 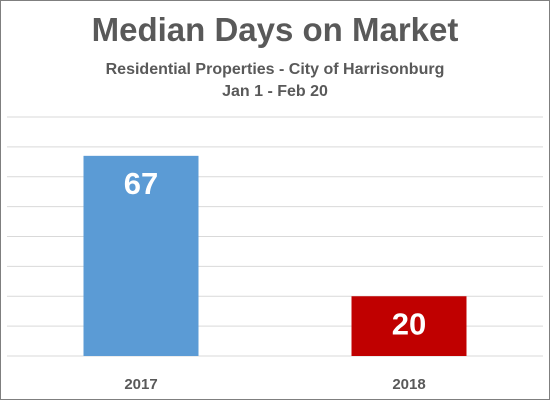 What do you see at coordinates (140, 384) in the screenshot?
I see `x-tick-label-2017: 2017` at bounding box center [140, 384].